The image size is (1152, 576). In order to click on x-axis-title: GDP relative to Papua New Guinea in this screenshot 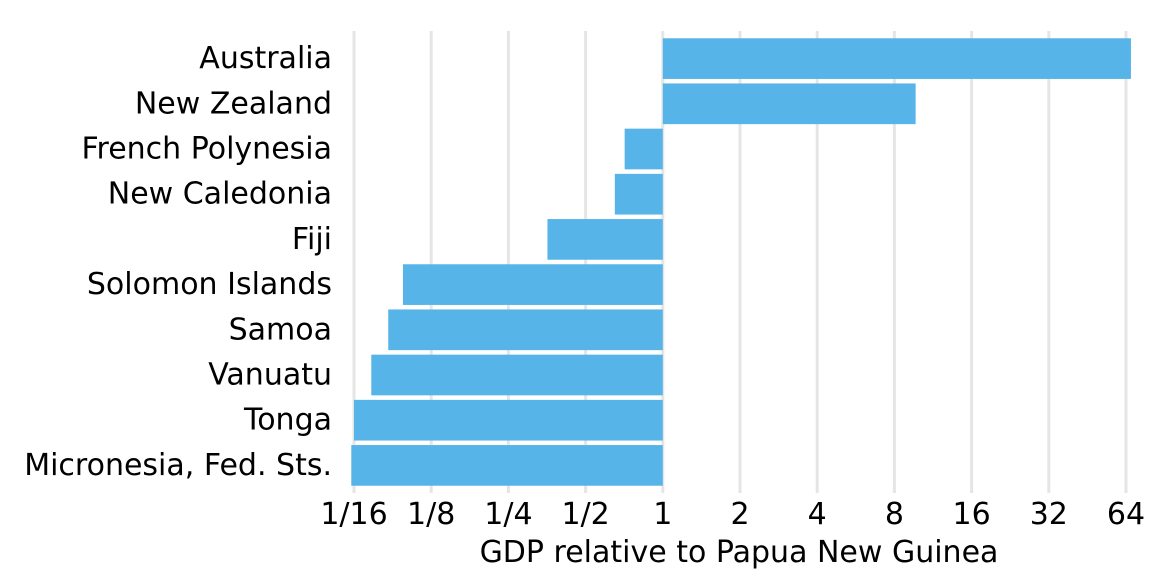, I will do `click(739, 552)`.